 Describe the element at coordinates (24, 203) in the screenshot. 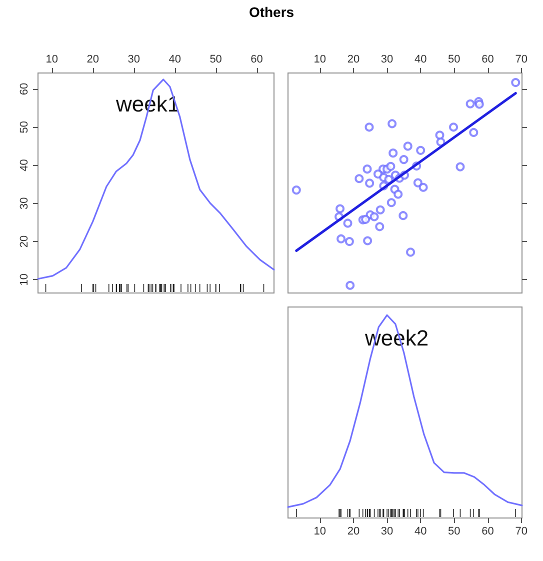

I see `y-tick-label: 30` at that location.